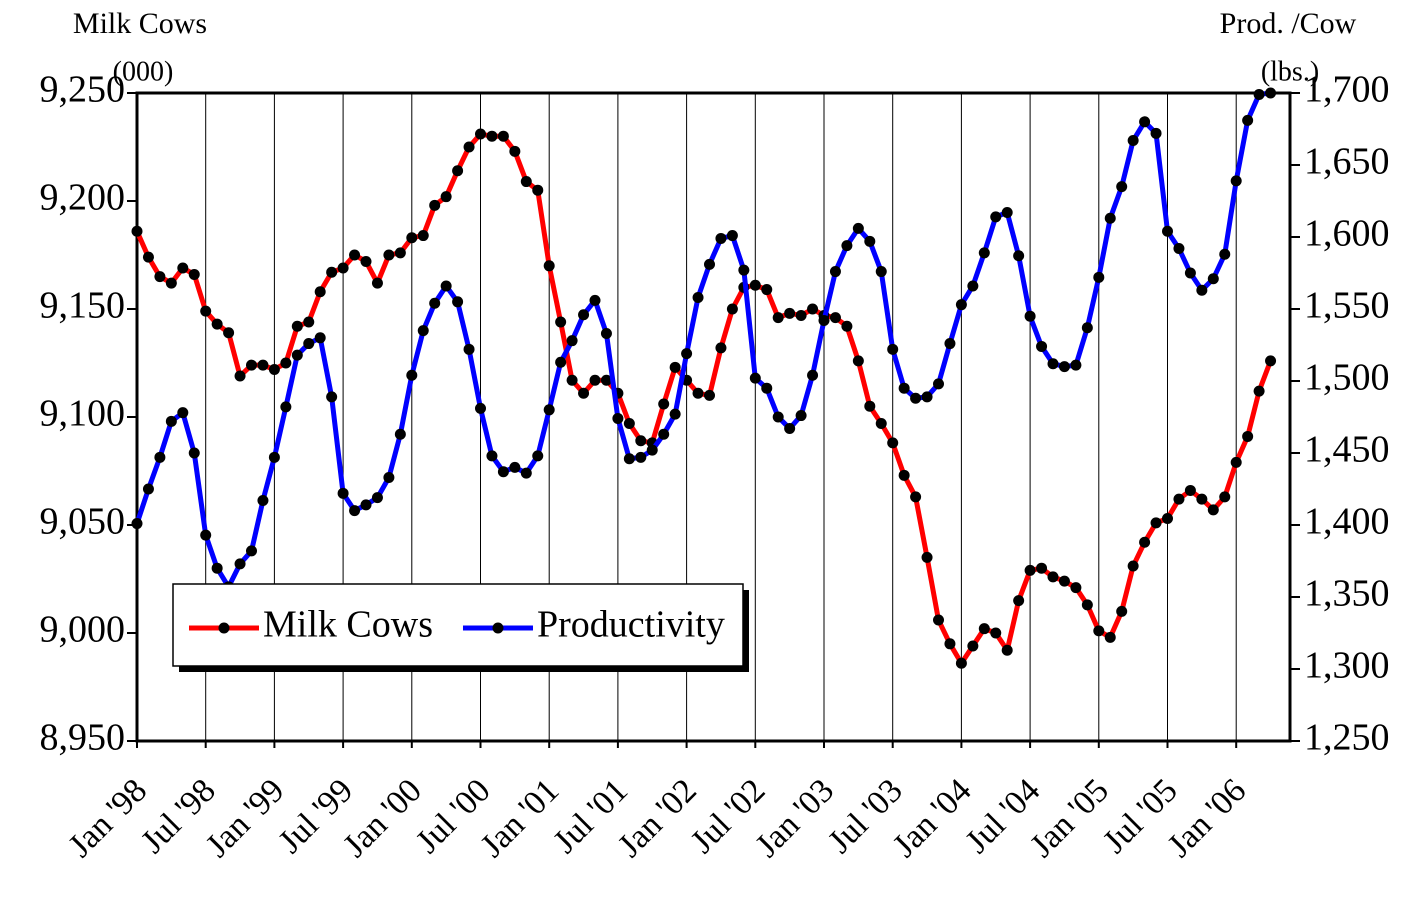  I want to click on y-tick-label: 9,050, so click(83, 522).